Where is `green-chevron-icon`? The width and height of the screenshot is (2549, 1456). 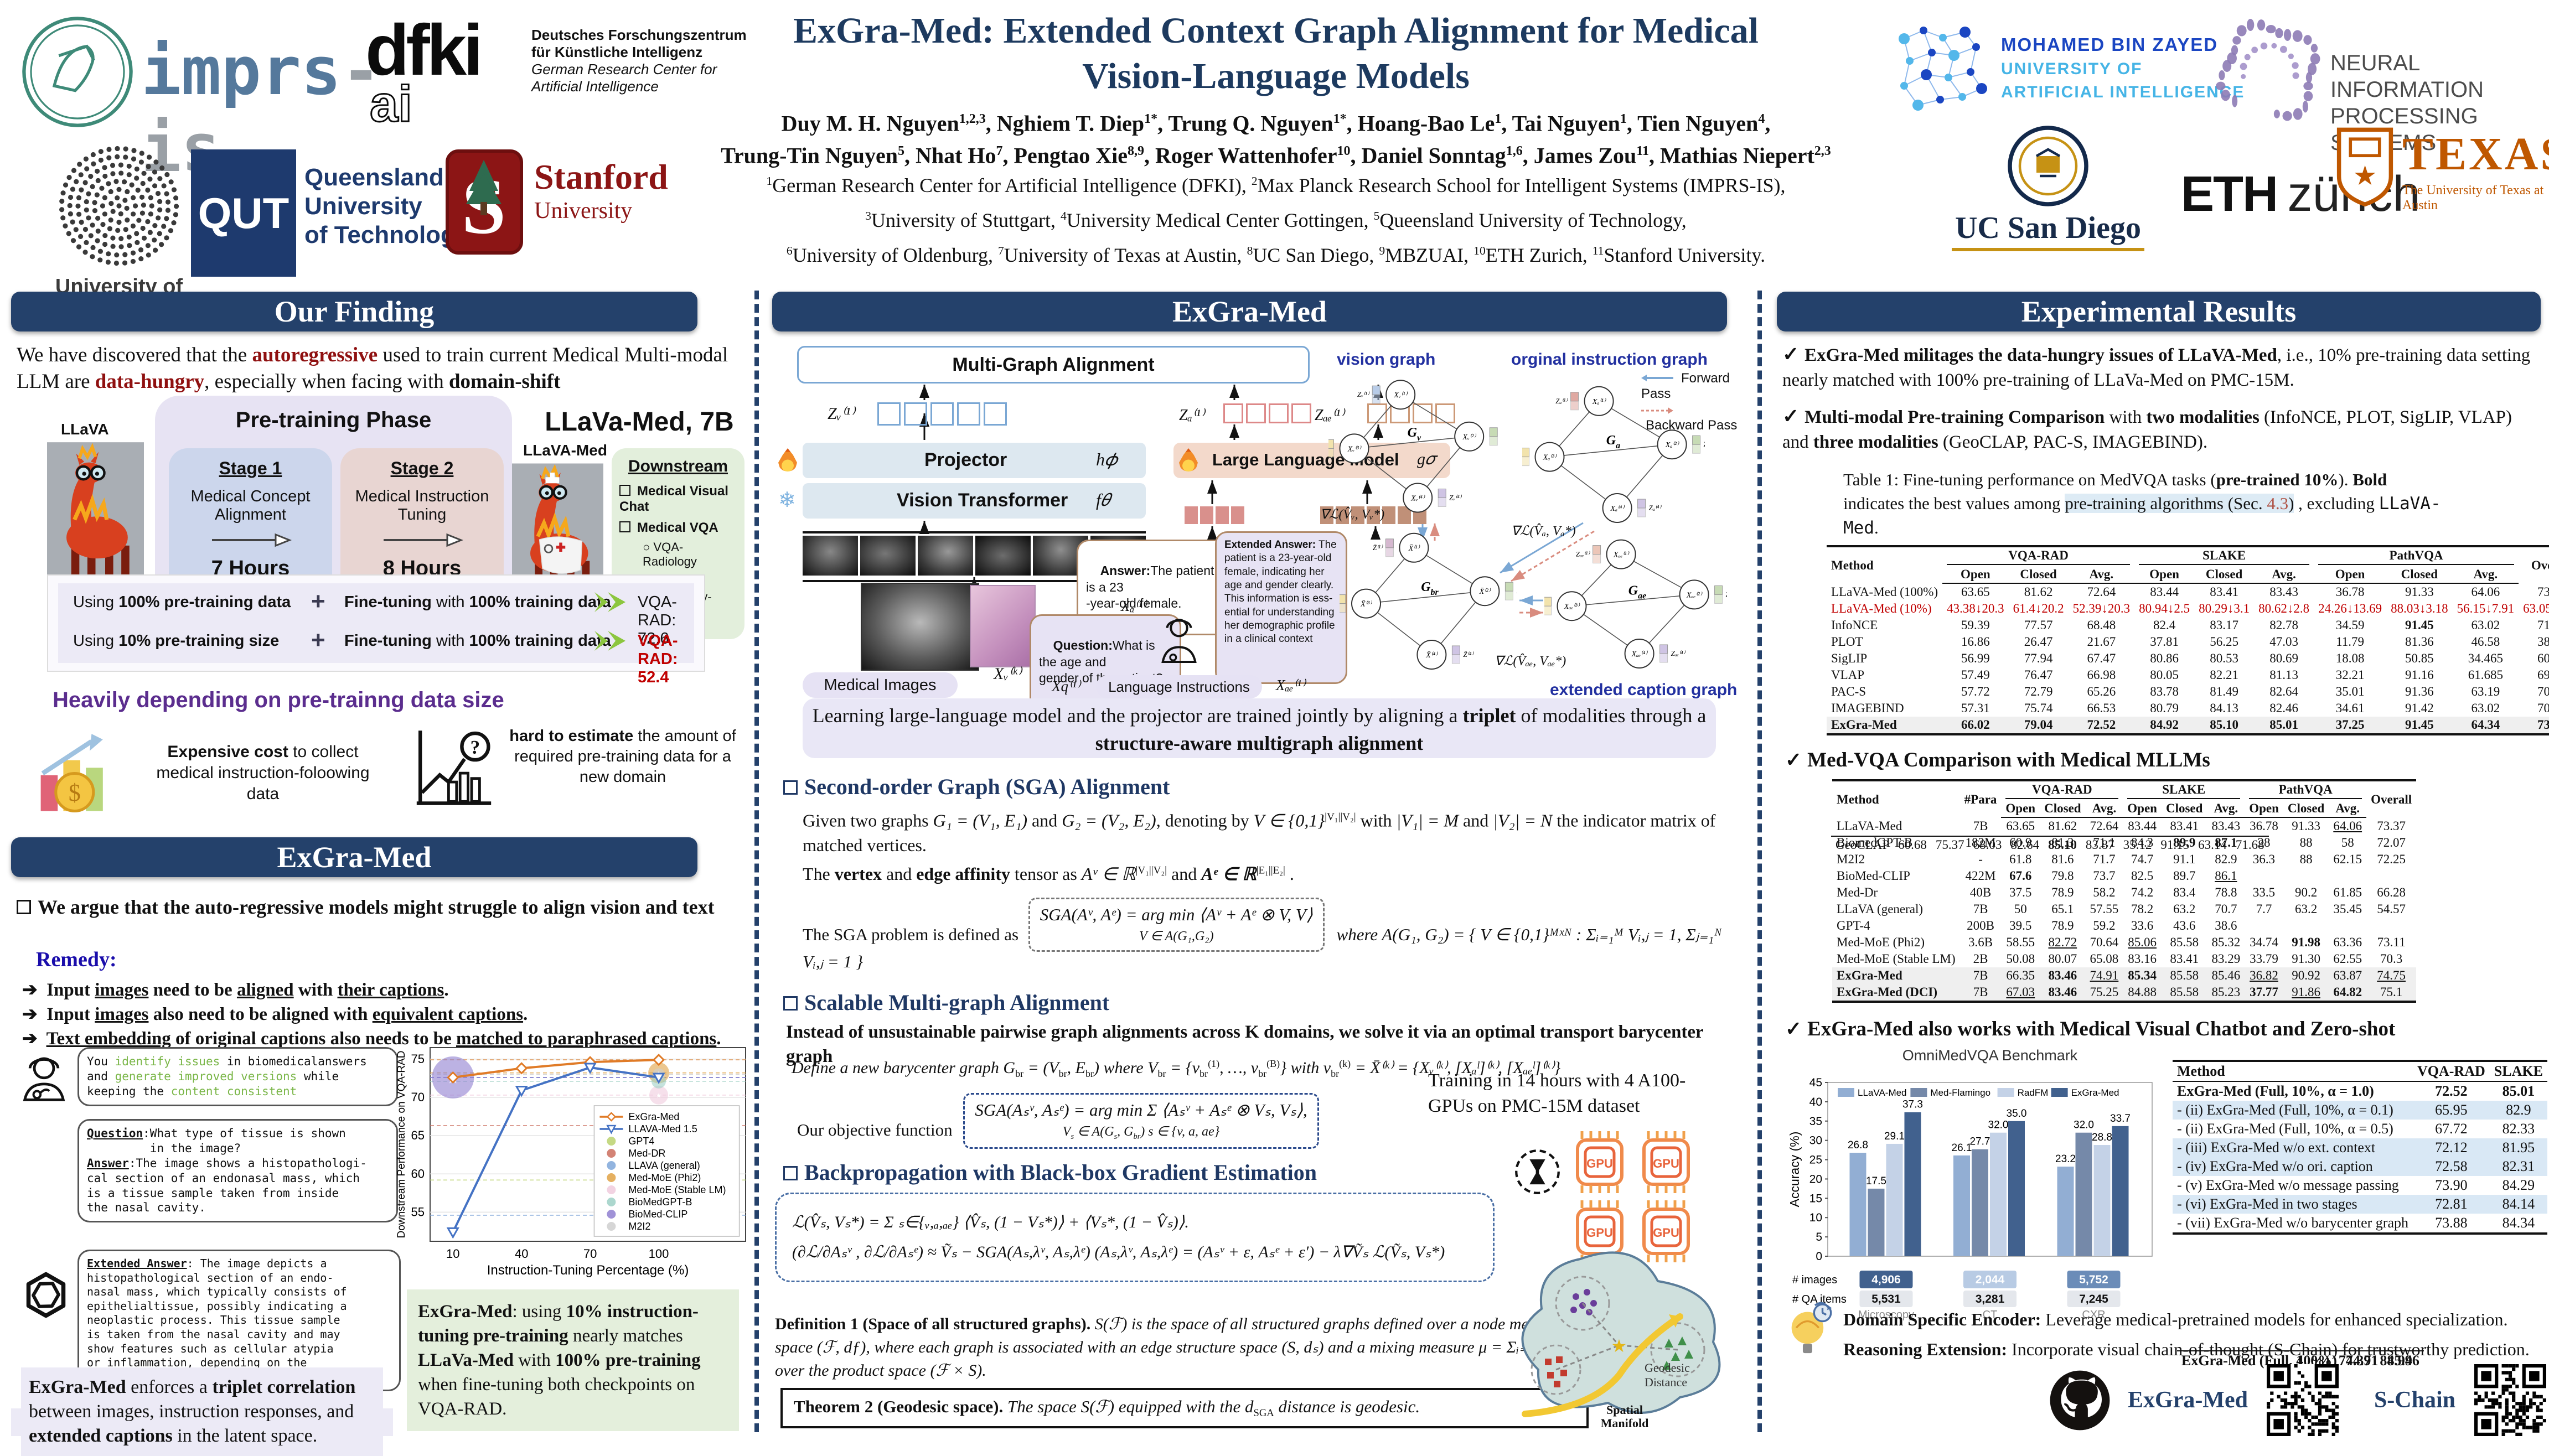
green-chevron-icon is located at coordinates (609, 641).